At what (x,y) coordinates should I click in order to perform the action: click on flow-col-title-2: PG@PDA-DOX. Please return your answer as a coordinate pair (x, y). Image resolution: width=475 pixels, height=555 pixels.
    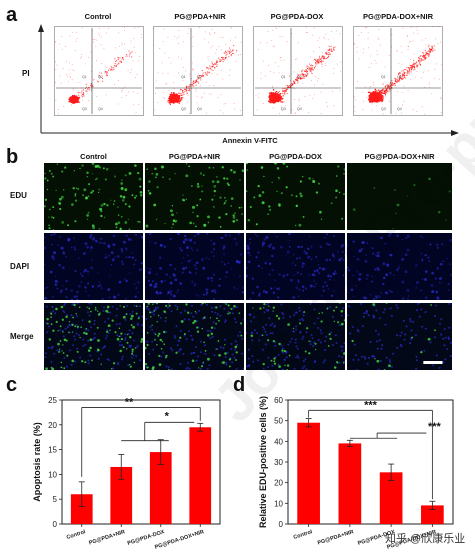
    Looking at the image, I should click on (297, 16).